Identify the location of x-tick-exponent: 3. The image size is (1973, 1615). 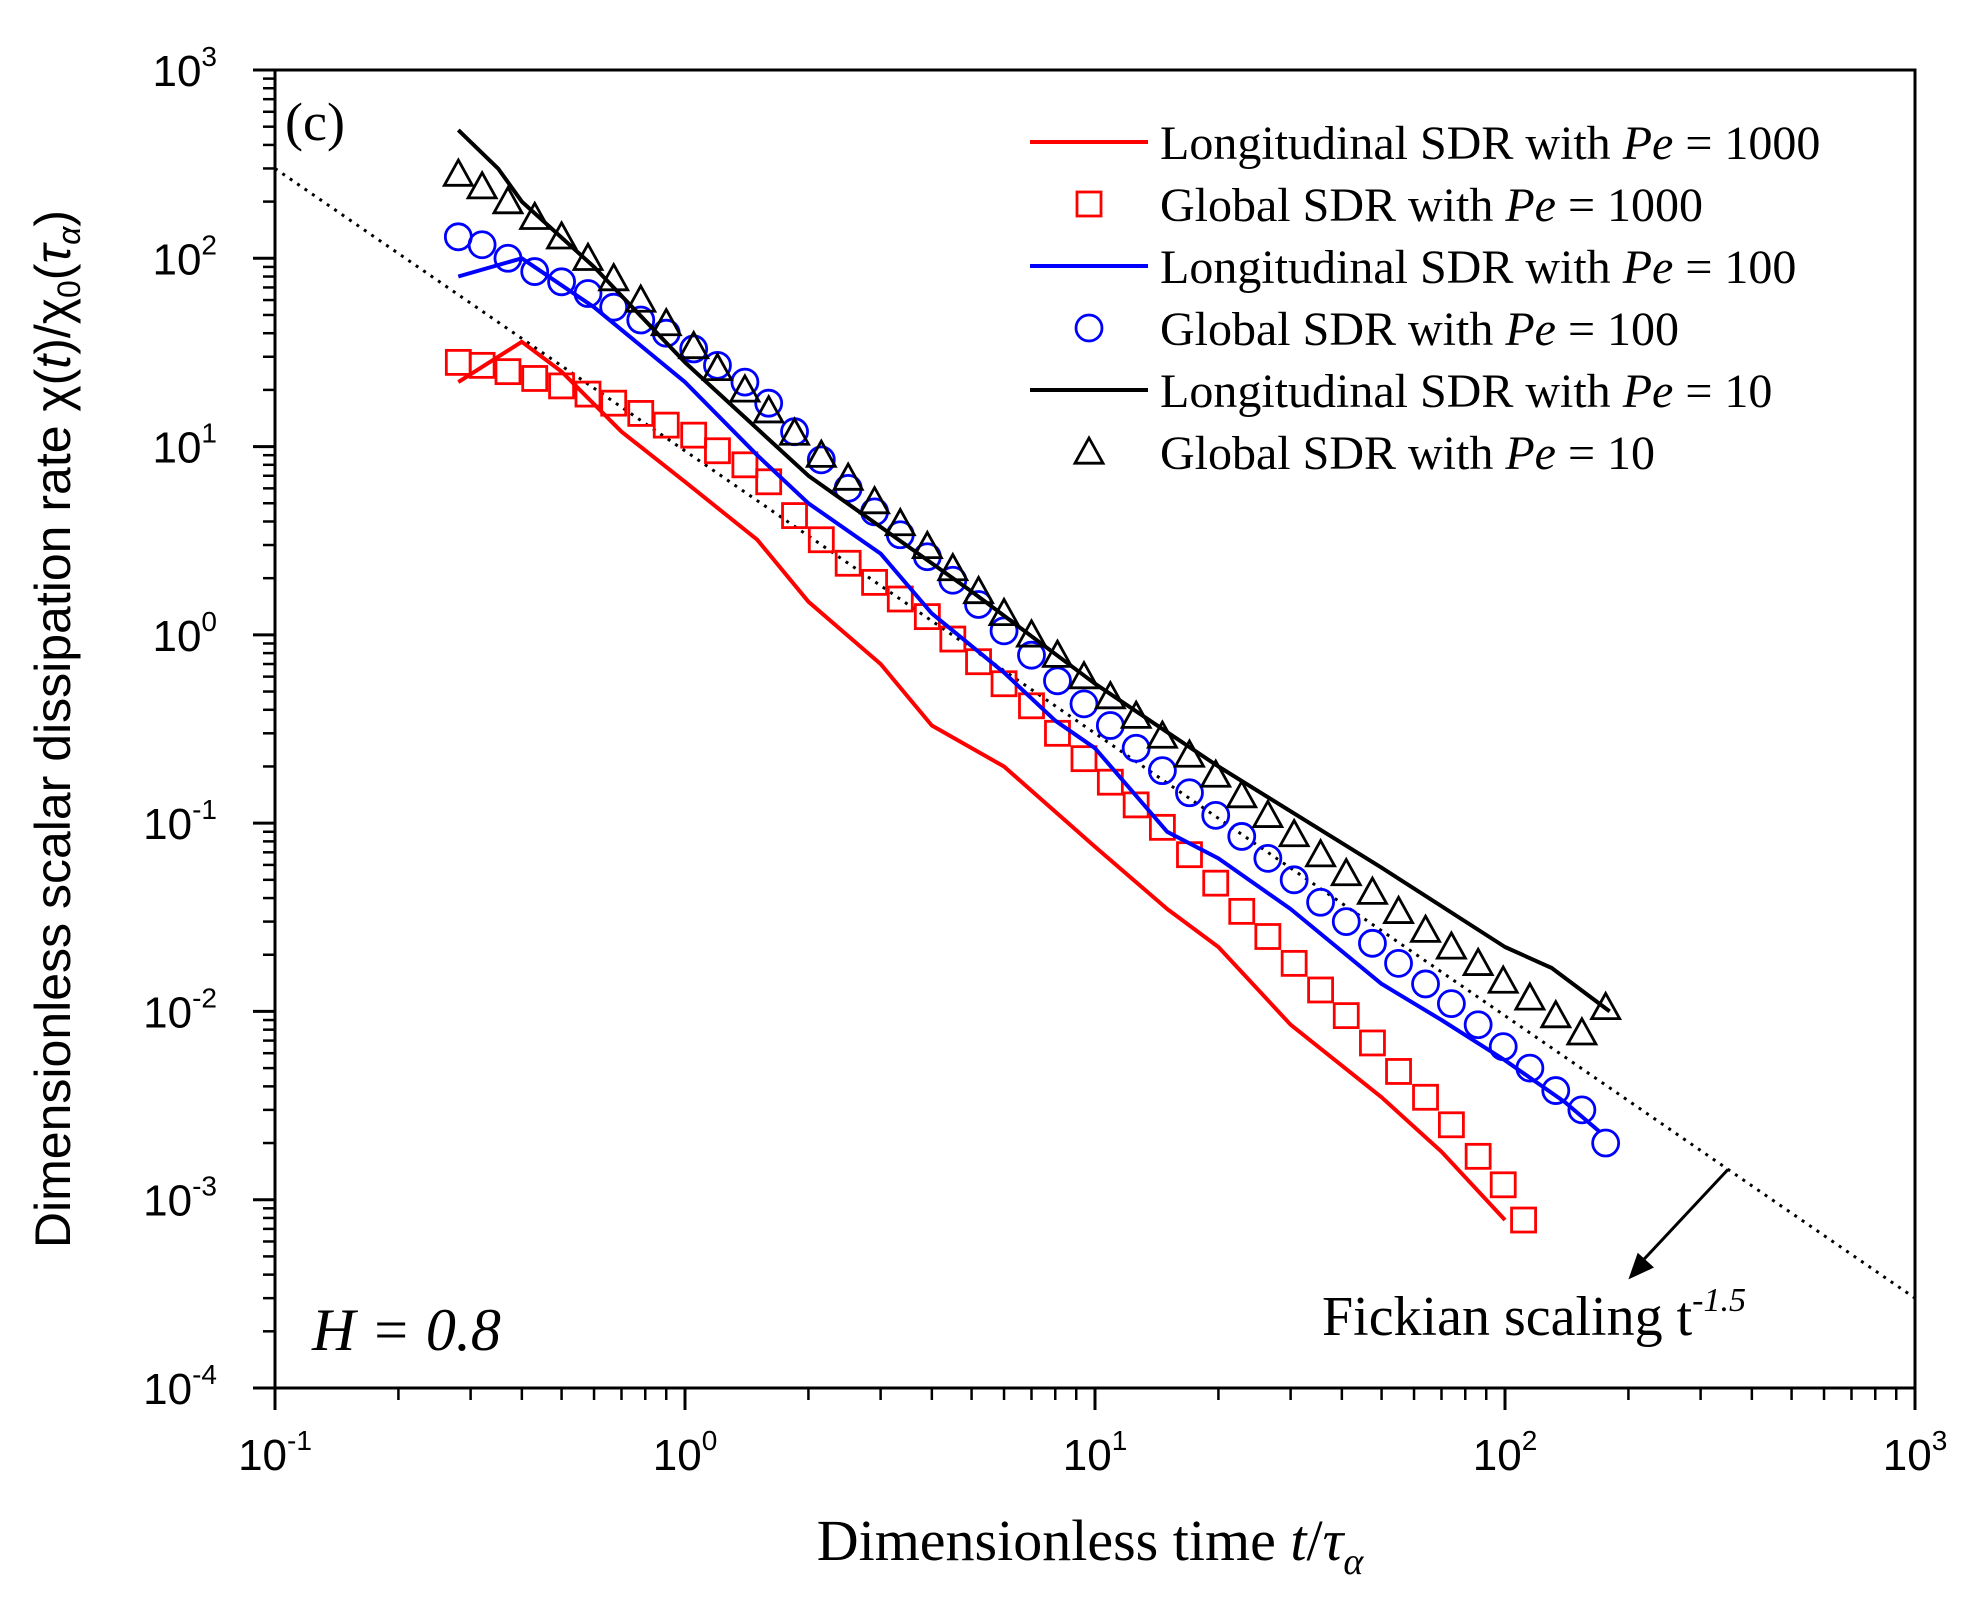
(1940, 1440).